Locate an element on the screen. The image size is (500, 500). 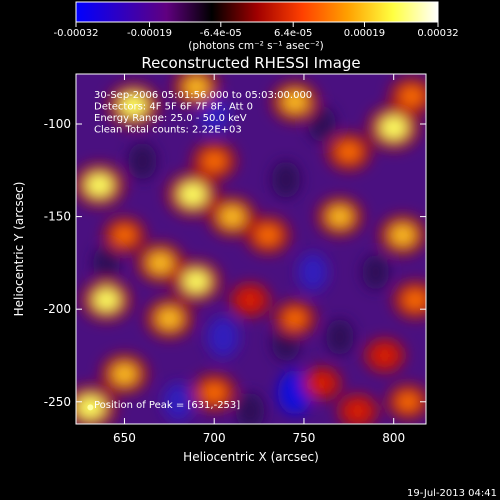
x-axis-label: Heliocentric X (arcsec) is located at coordinates (251, 457).